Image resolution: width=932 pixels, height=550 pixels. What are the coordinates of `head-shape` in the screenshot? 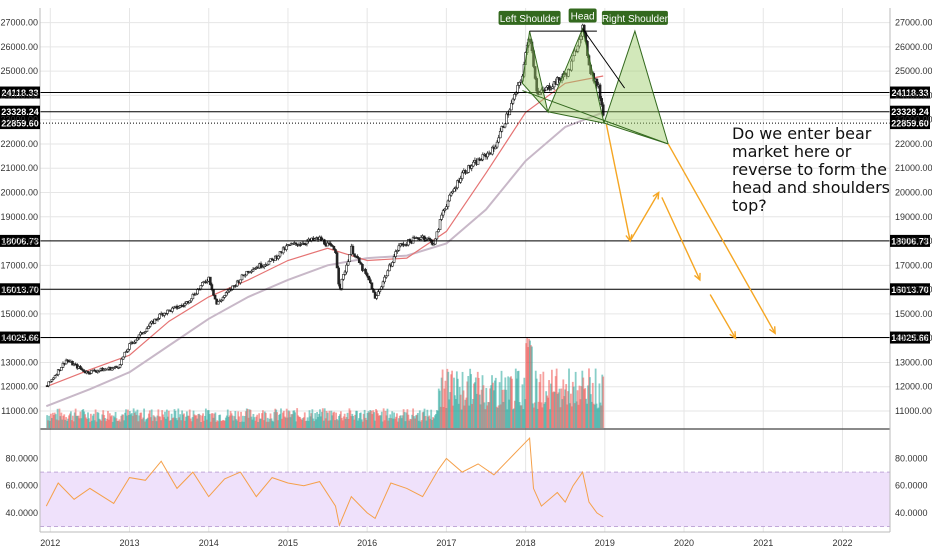 It's located at (576, 75).